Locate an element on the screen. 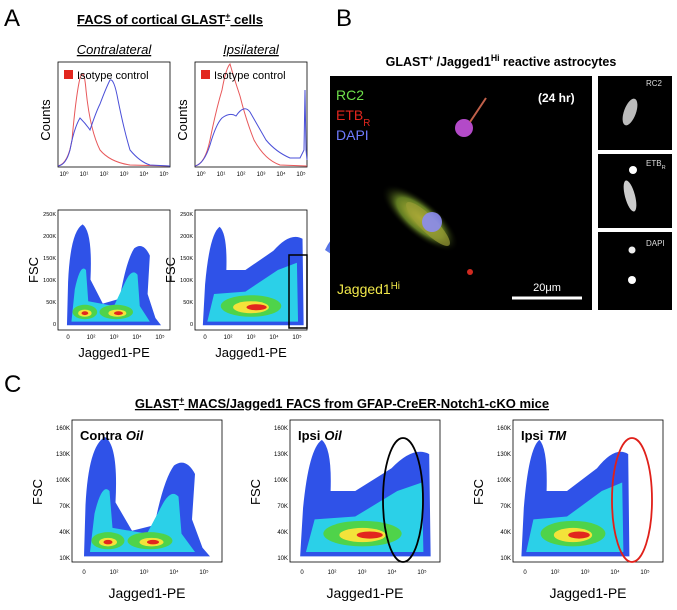 The image size is (677, 610). density-plot-ipsi-oil is located at coordinates (365, 491).